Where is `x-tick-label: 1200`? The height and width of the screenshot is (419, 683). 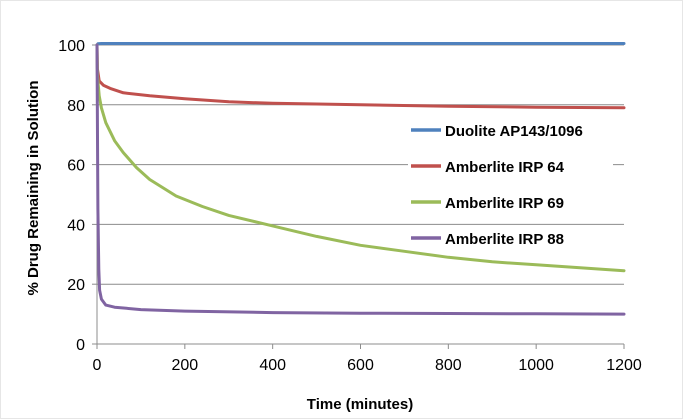 x-tick-label: 1200 is located at coordinates (624, 365).